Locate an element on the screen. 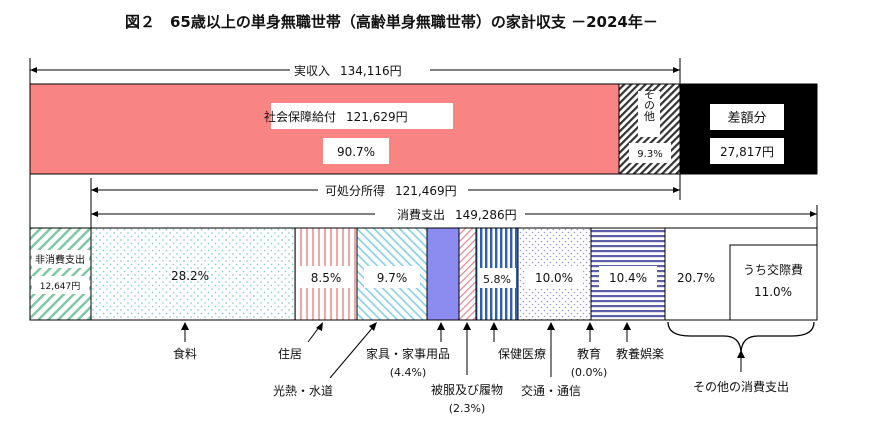  disposable-income-bracket: 可処分所得 121,469円 is located at coordinates (355, 201).